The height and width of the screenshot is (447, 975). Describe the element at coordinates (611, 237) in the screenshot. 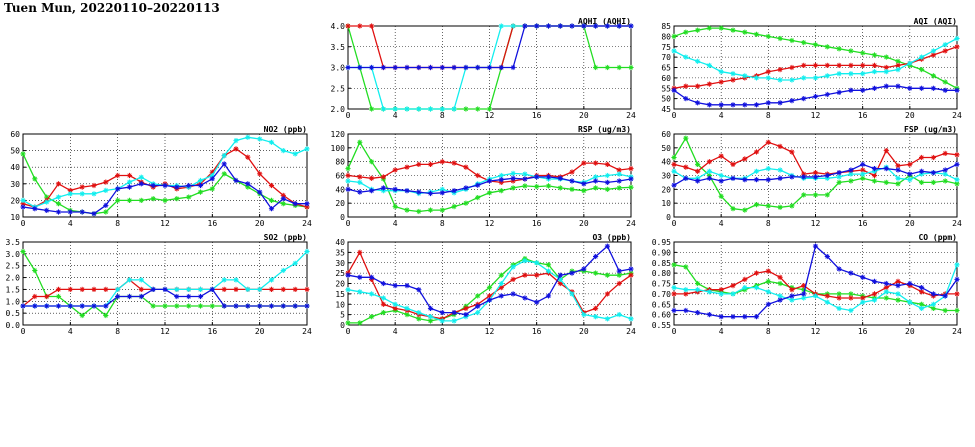

I see `chart-title: O3 (ppb)` at that location.